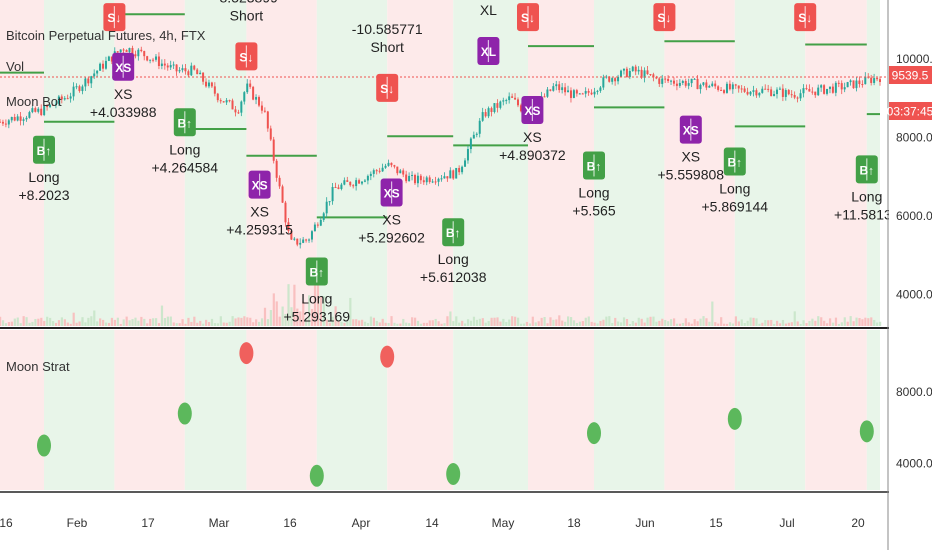 The height and width of the screenshot is (550, 932). What do you see at coordinates (352, 163) in the screenshot?
I see `regime-band` at bounding box center [352, 163].